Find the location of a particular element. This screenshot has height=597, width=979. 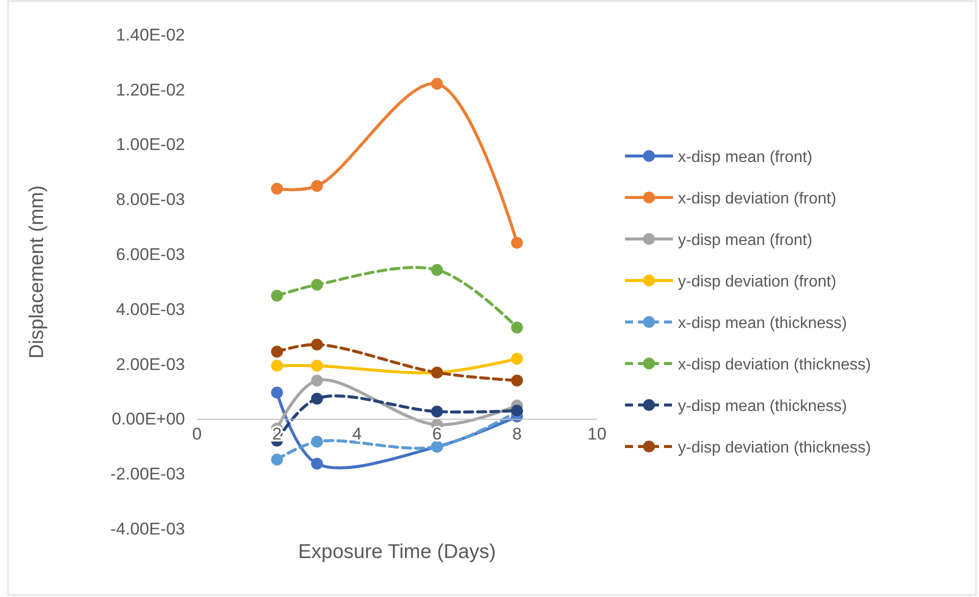

y-tick-label: 1.20E-02 is located at coordinates (150, 90).